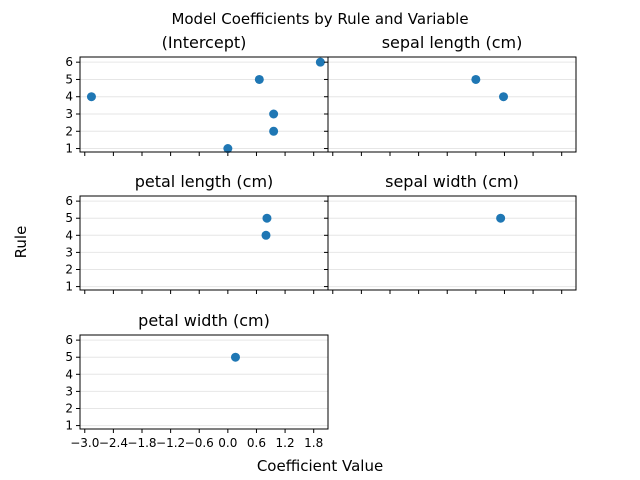  I want to click on subplot-1: (Intercept) 1 2 3 4 5 6, so click(197, 94).